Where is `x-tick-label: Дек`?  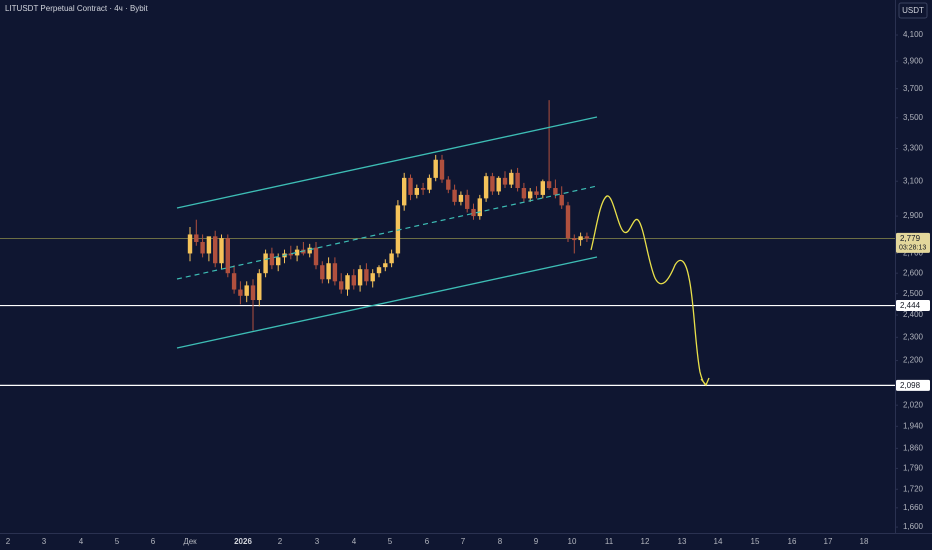 x-tick-label: Дек is located at coordinates (190, 541).